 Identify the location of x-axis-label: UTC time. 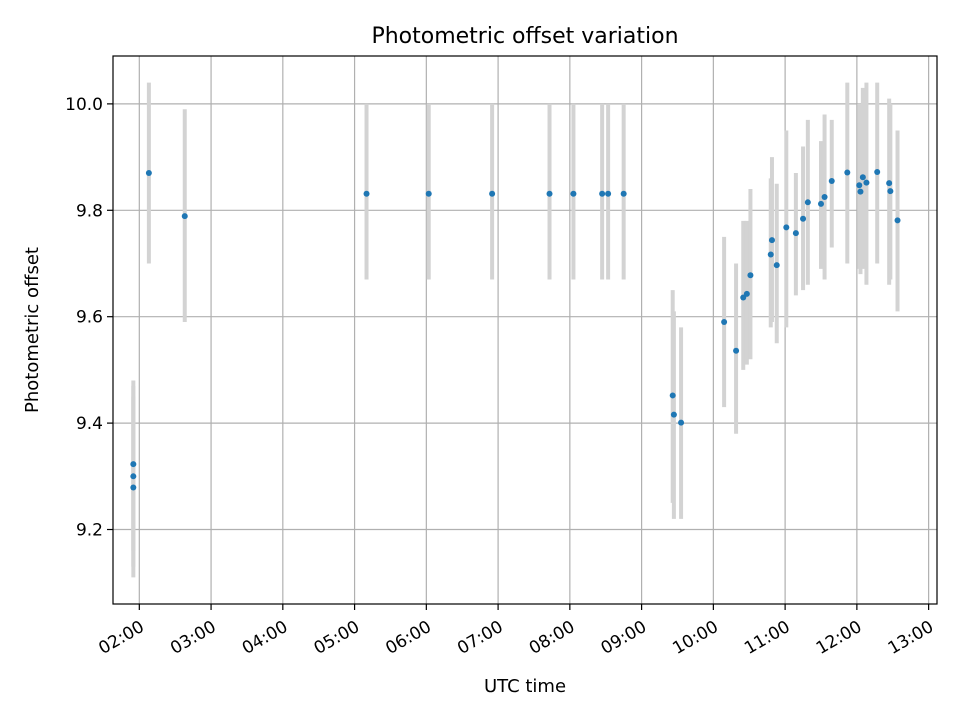
(525, 686).